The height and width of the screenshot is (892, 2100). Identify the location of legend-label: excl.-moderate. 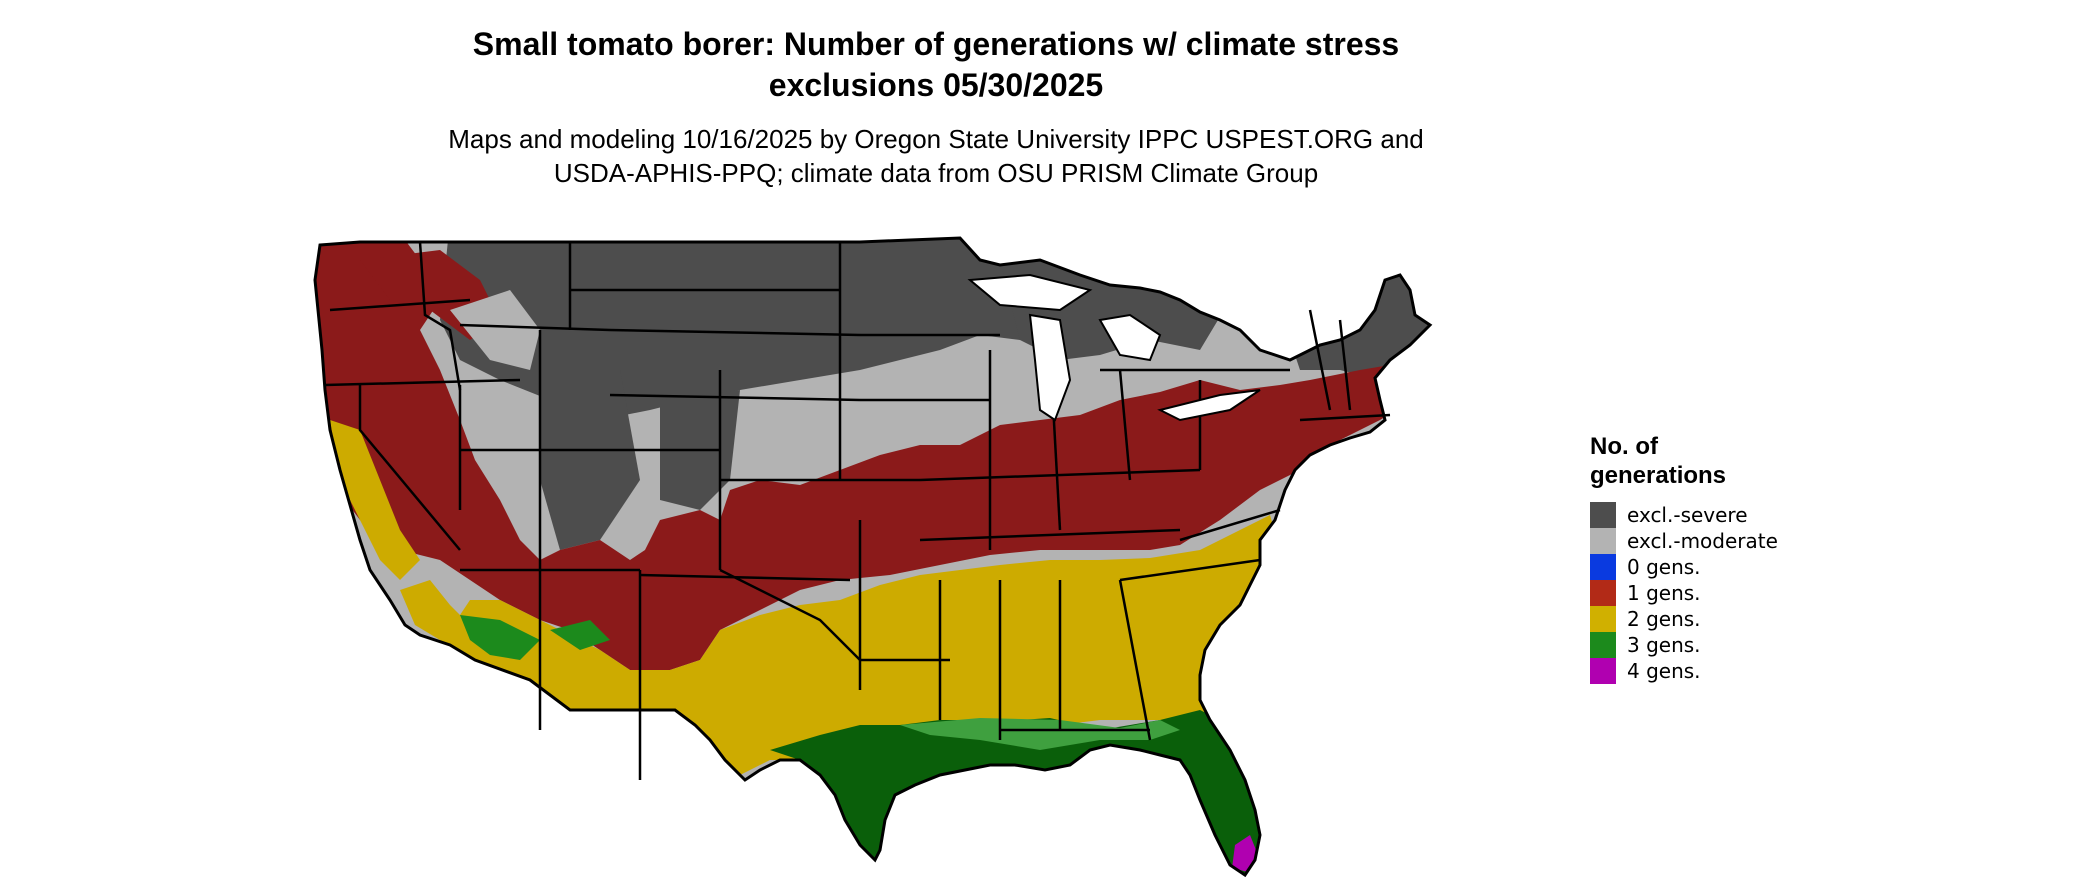
(1702, 541).